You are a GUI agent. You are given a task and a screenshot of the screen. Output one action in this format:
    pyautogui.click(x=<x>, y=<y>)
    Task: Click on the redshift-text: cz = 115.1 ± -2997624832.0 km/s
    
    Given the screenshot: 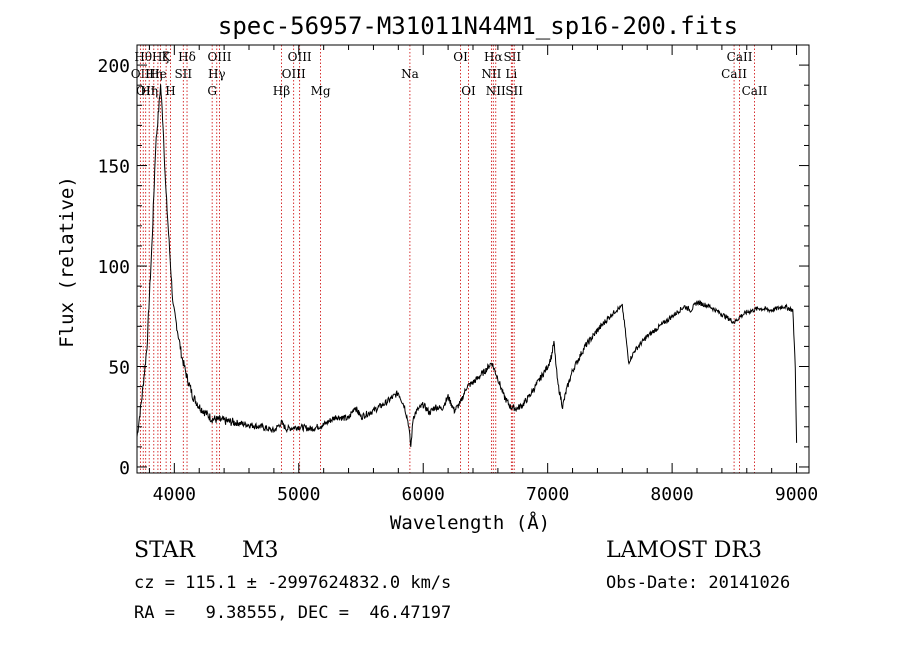 What is the action you would take?
    pyautogui.click(x=293, y=583)
    